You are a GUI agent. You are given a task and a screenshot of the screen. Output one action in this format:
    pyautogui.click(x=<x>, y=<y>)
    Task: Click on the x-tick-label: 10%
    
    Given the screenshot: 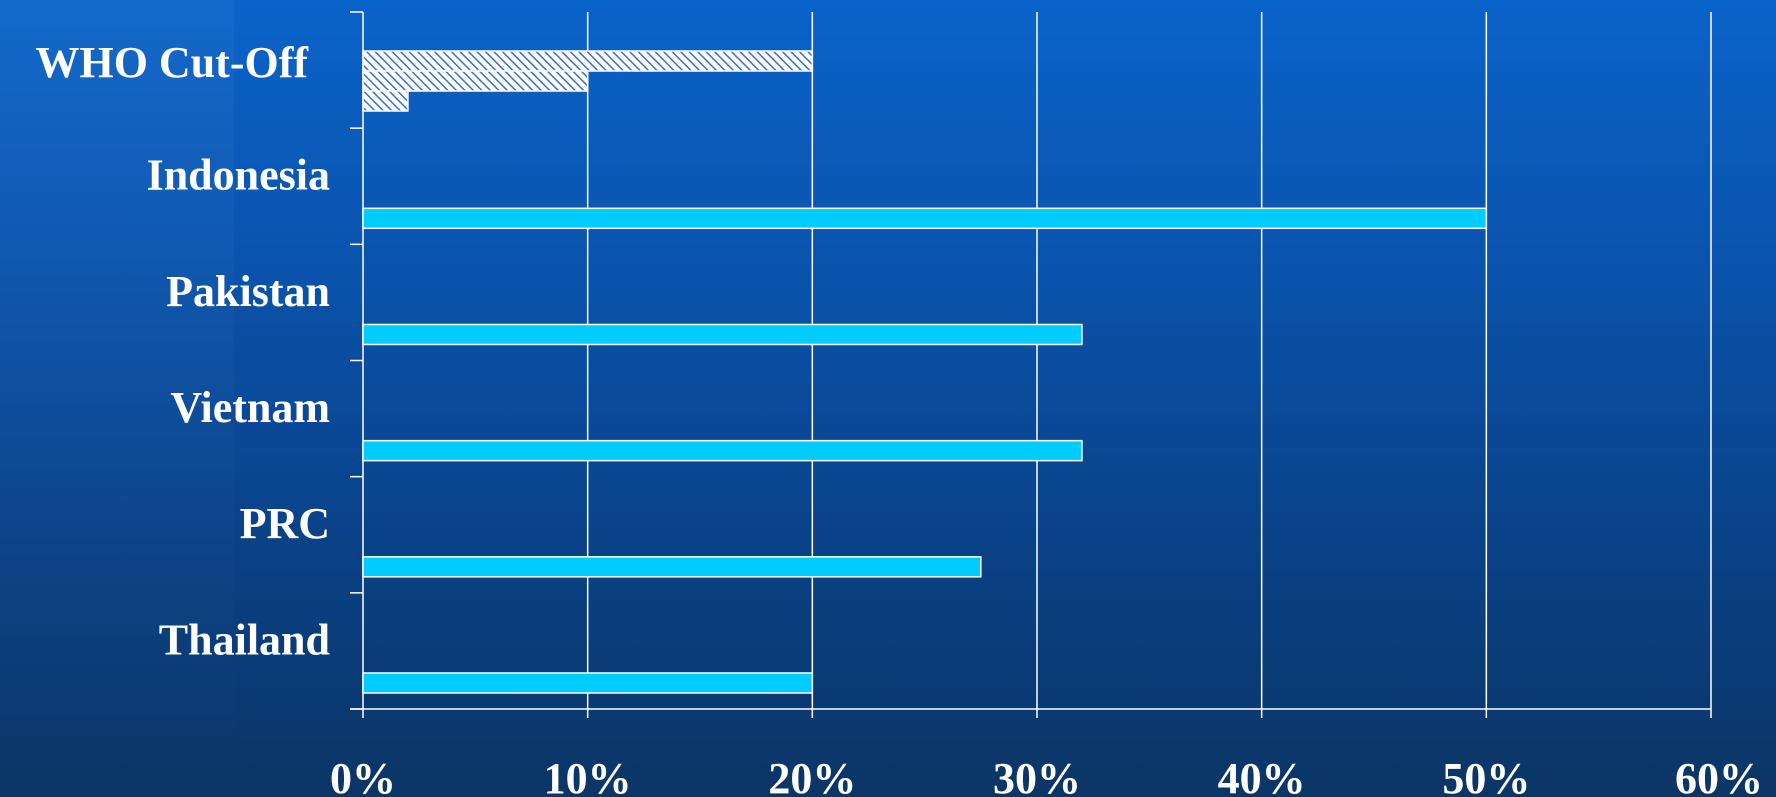 What is the action you would take?
    pyautogui.click(x=588, y=775)
    